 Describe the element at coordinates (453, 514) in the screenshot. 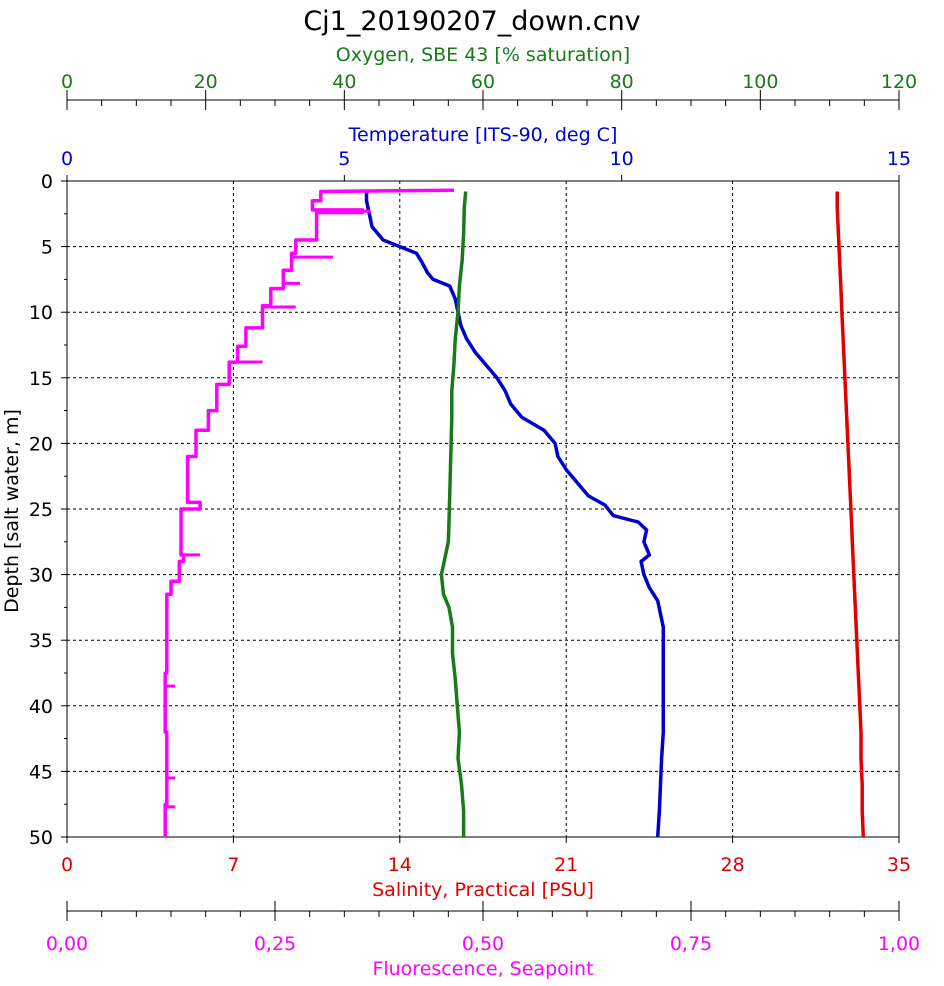

I see `oxygen-series-line` at that location.